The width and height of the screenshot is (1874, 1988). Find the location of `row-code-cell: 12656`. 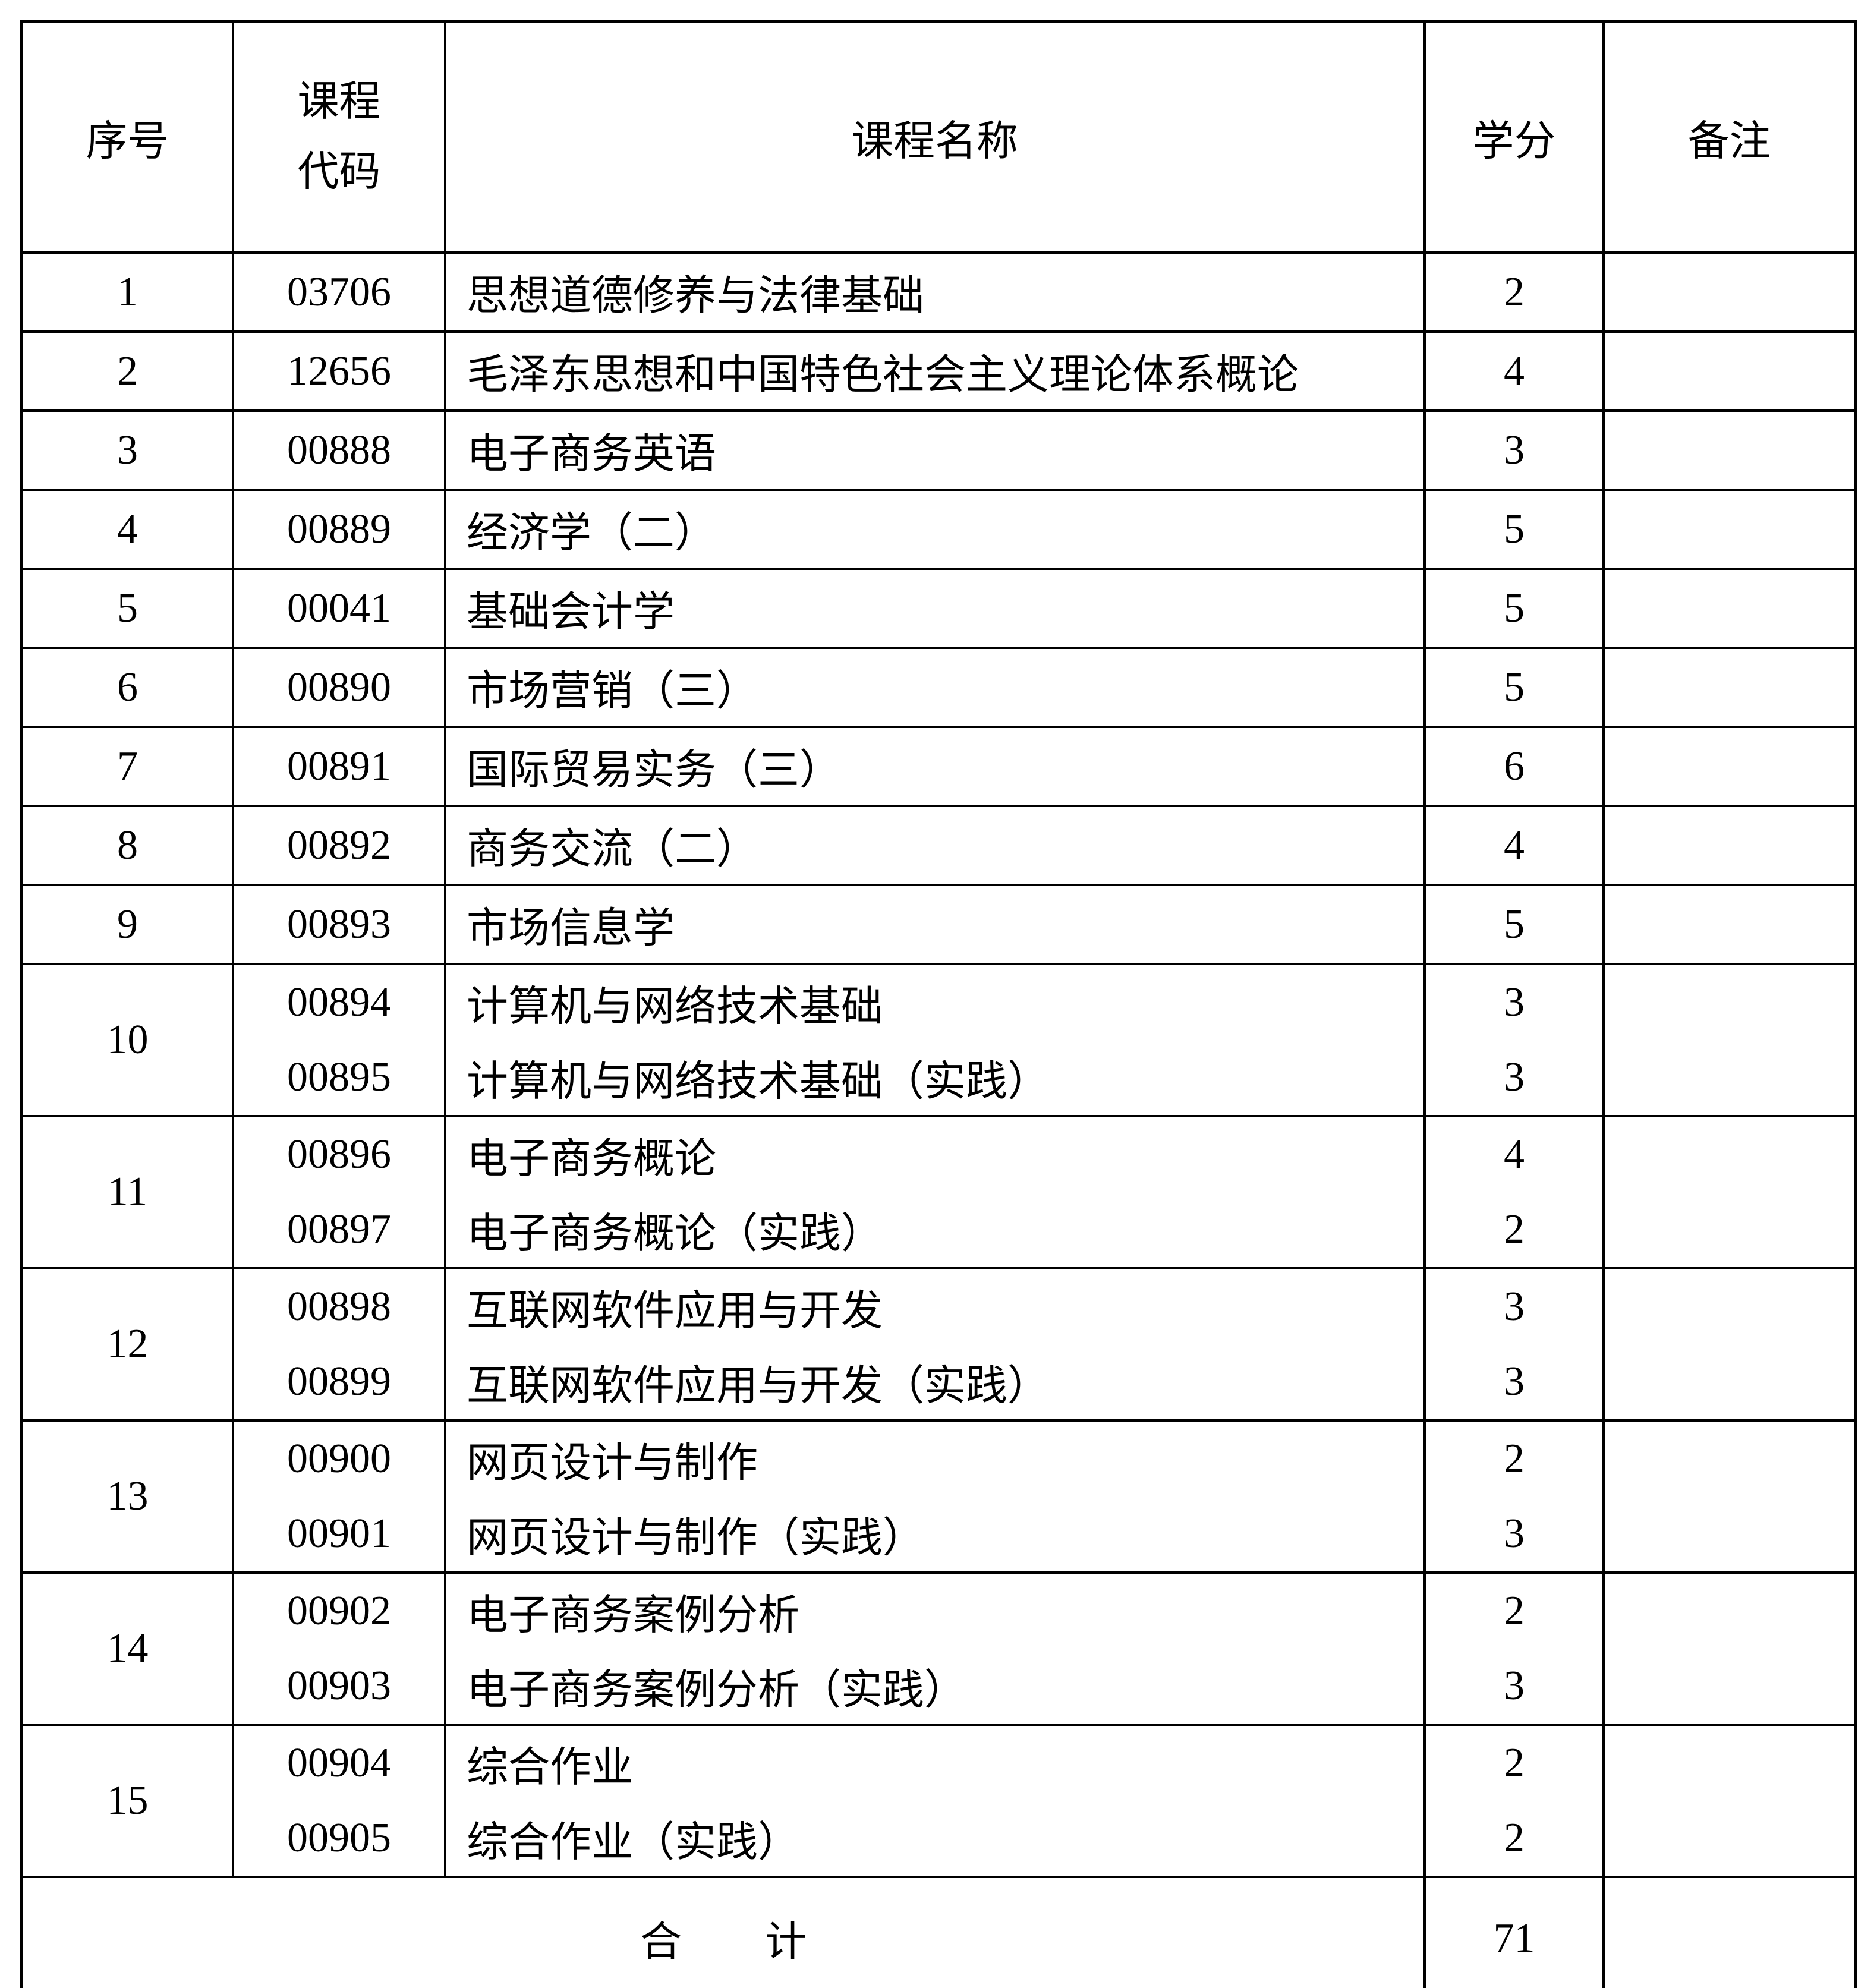

row-code-cell: 12656 is located at coordinates (339, 371).